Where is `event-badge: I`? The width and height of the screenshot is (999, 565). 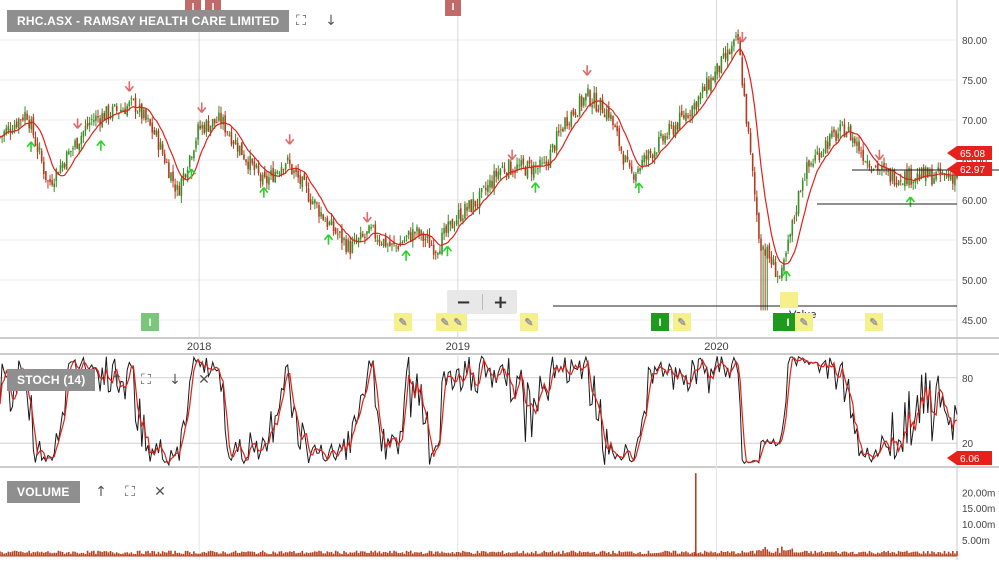
event-badge: I is located at coordinates (453, 8).